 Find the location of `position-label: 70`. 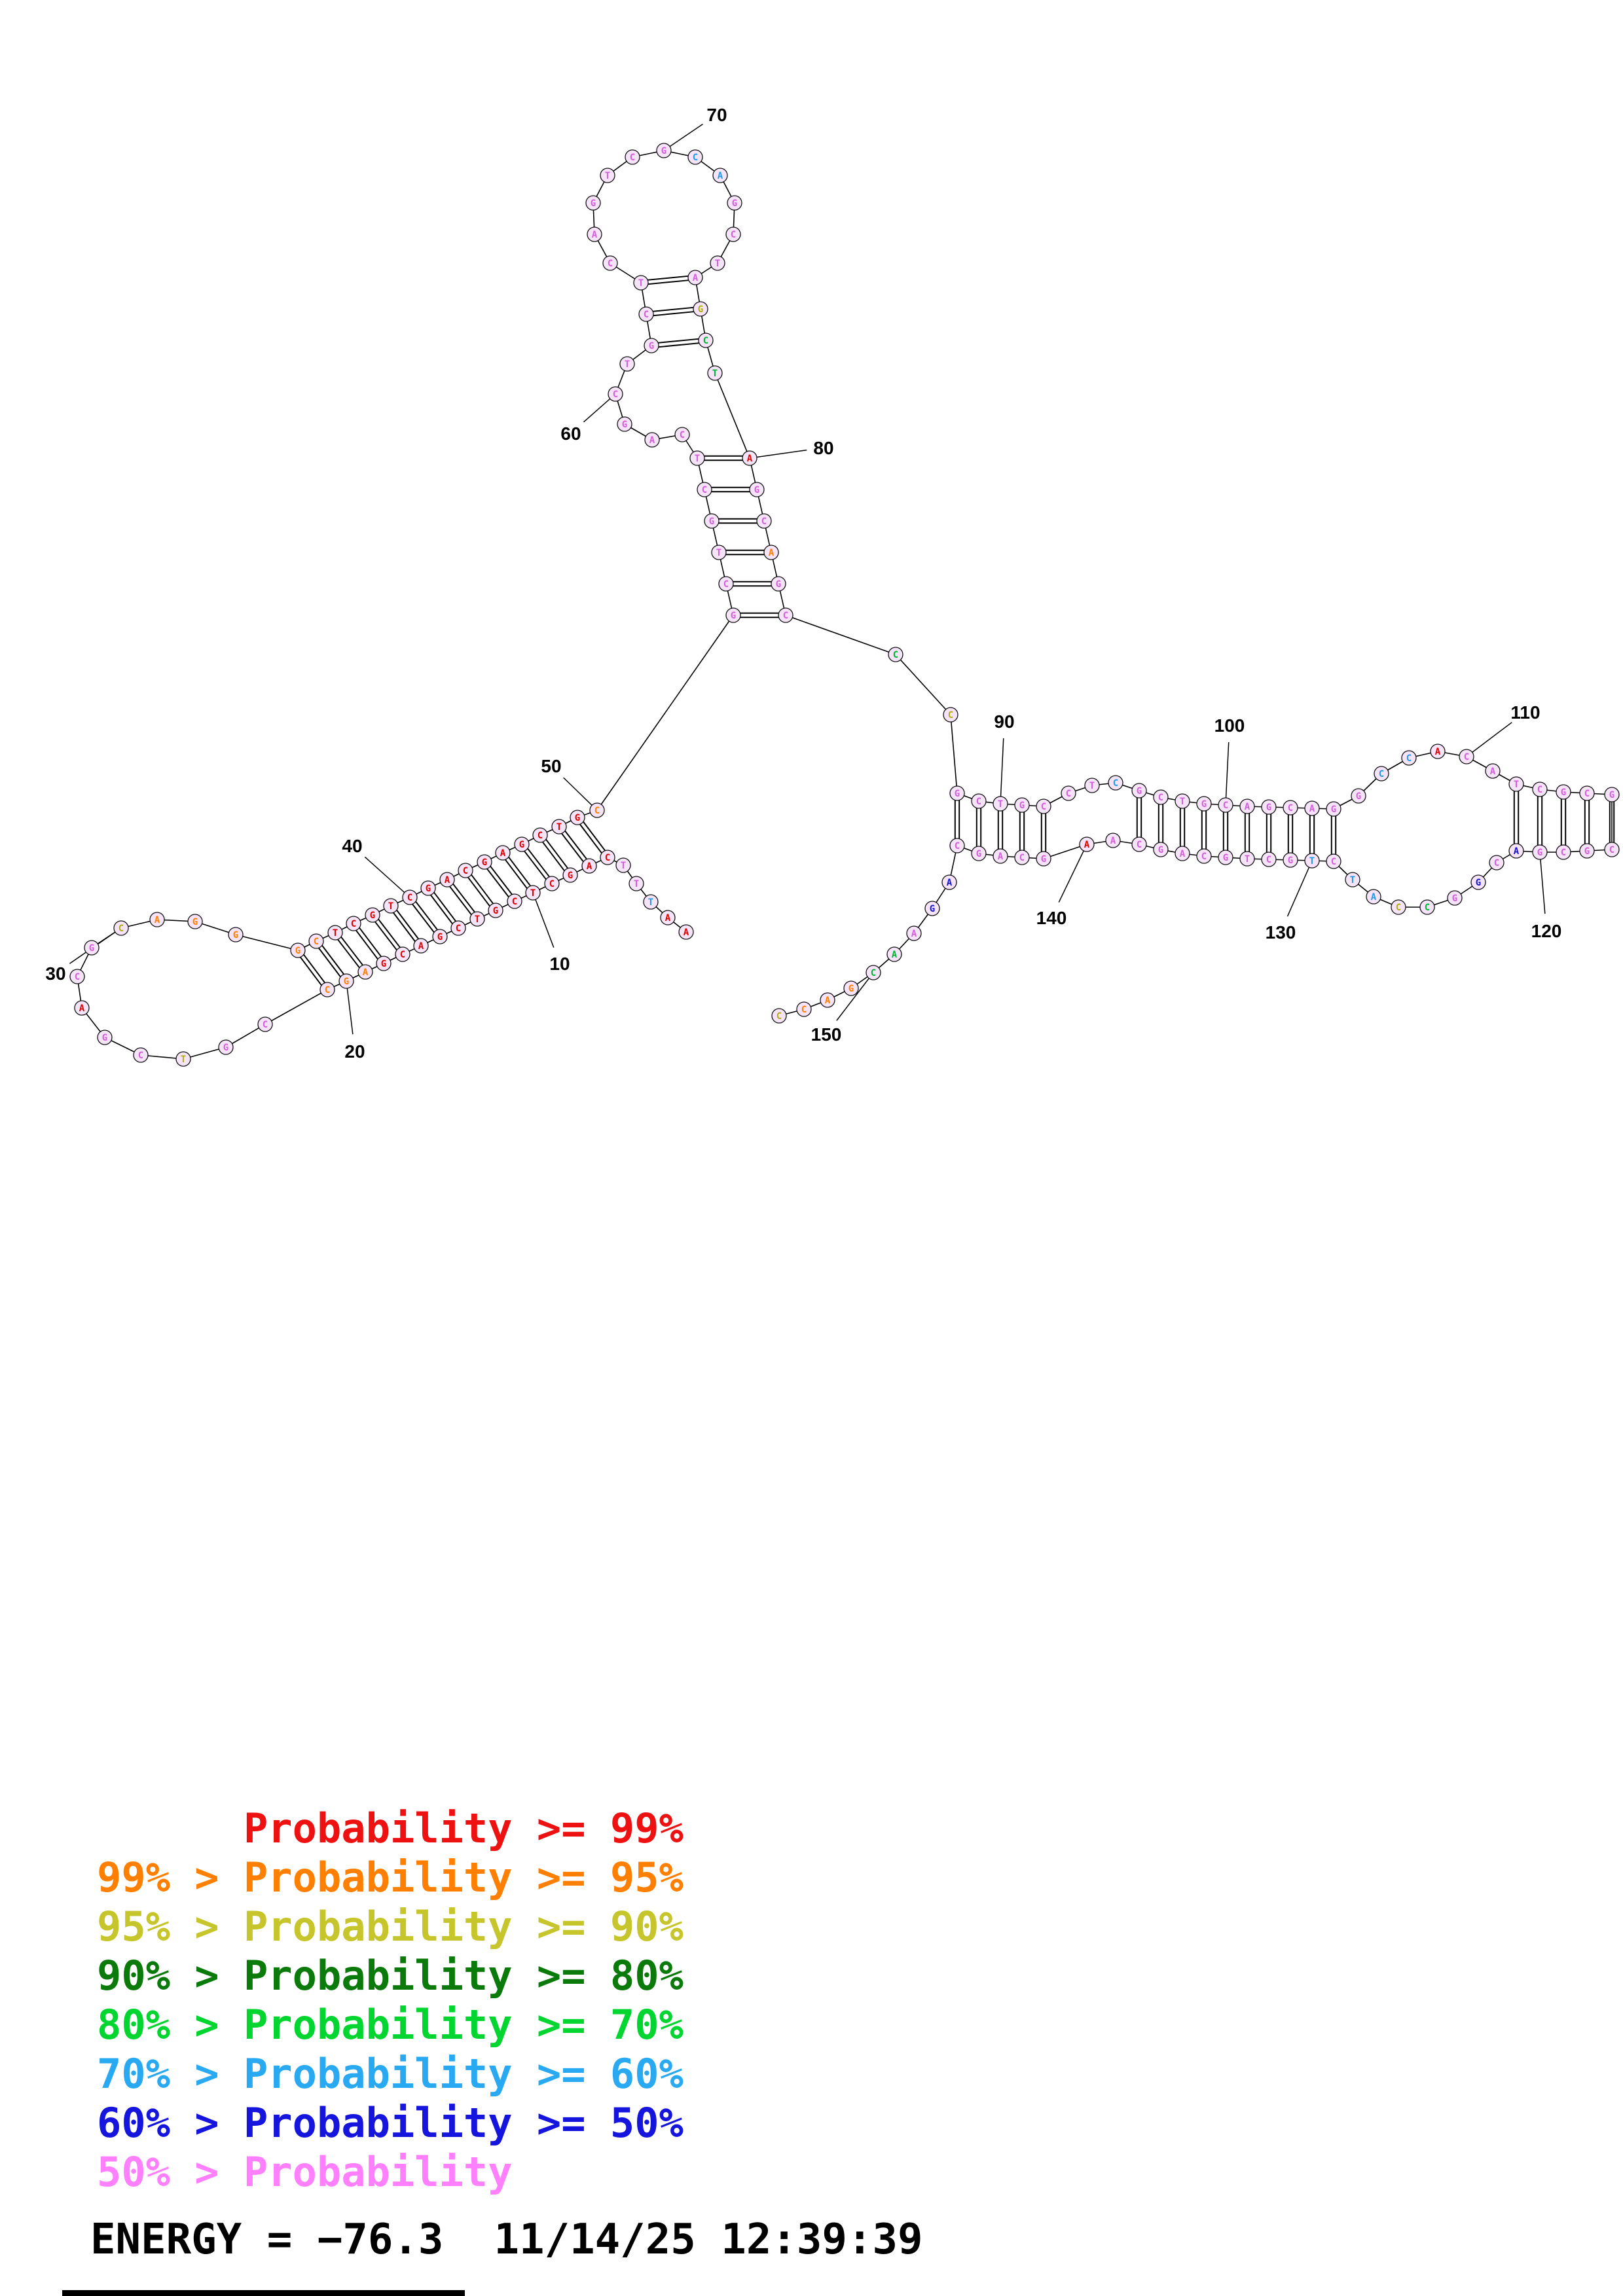

position-label: 70 is located at coordinates (716, 115).